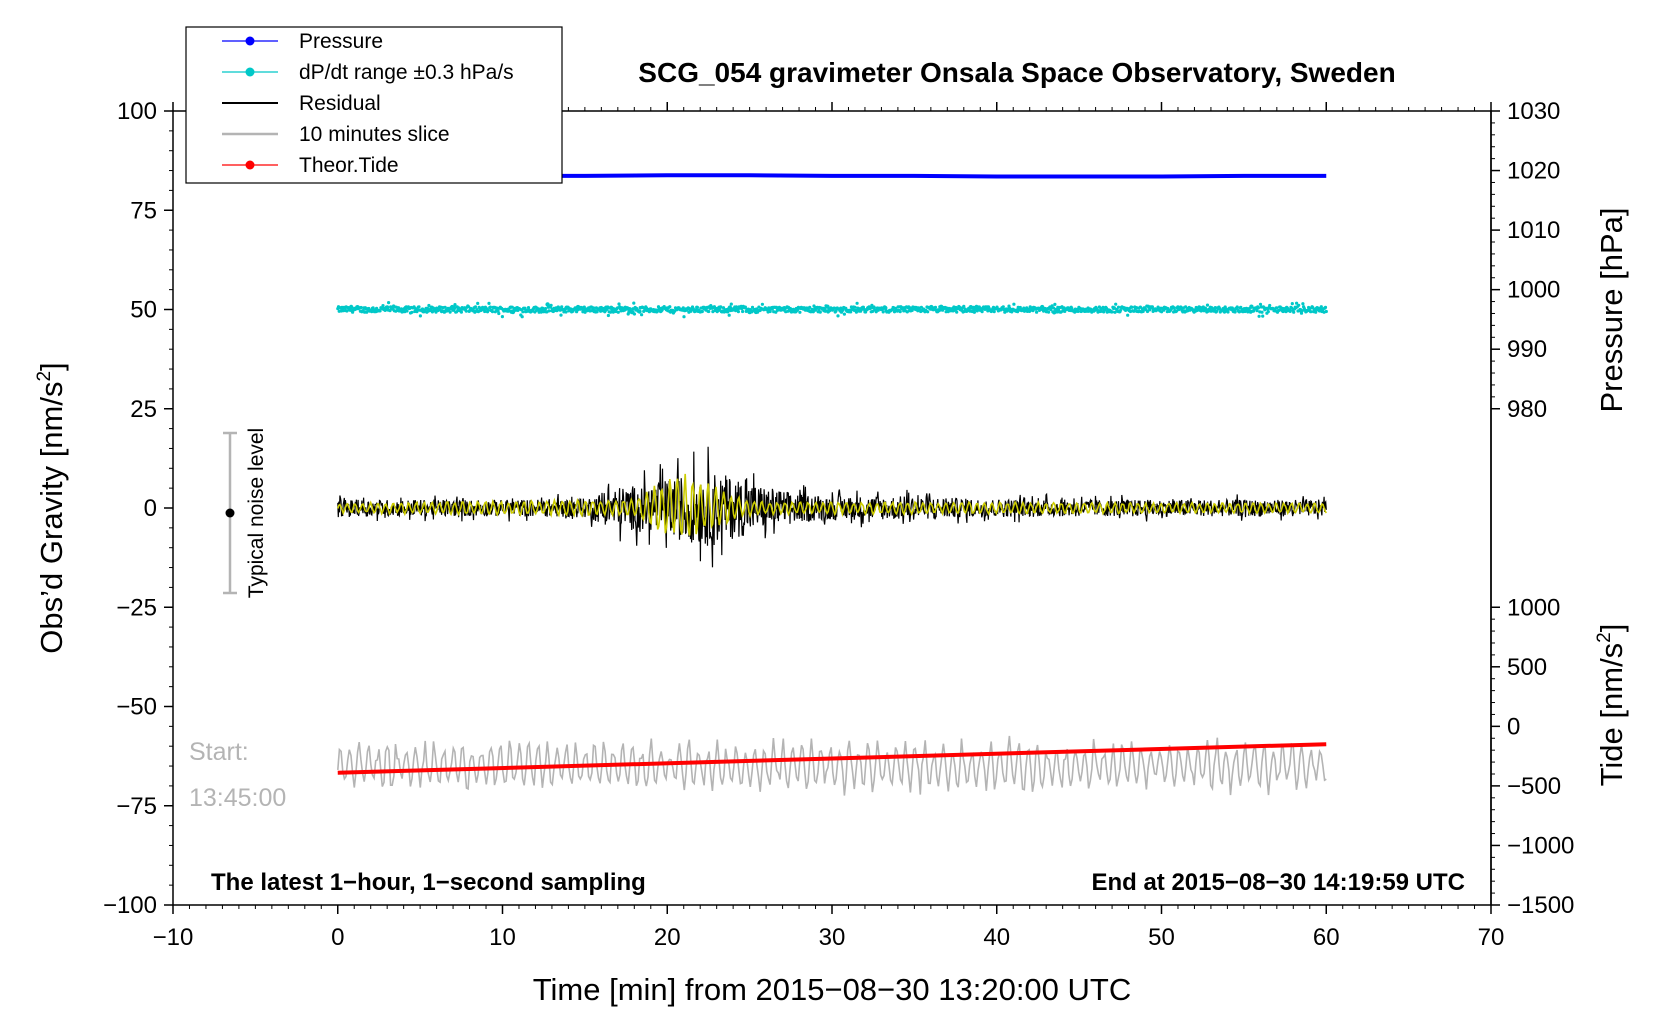  What do you see at coordinates (832, 989) in the screenshot?
I see `x-axis-label: Time [min] from 2015−08−30 13:20:00 UTC` at bounding box center [832, 989].